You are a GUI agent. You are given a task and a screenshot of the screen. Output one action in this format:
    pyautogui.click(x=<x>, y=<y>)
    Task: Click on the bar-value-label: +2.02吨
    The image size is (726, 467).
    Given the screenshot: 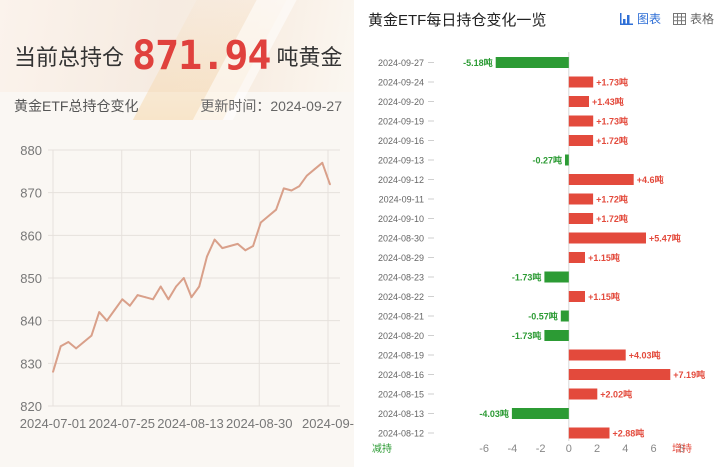 What is the action you would take?
    pyautogui.click(x=616, y=394)
    